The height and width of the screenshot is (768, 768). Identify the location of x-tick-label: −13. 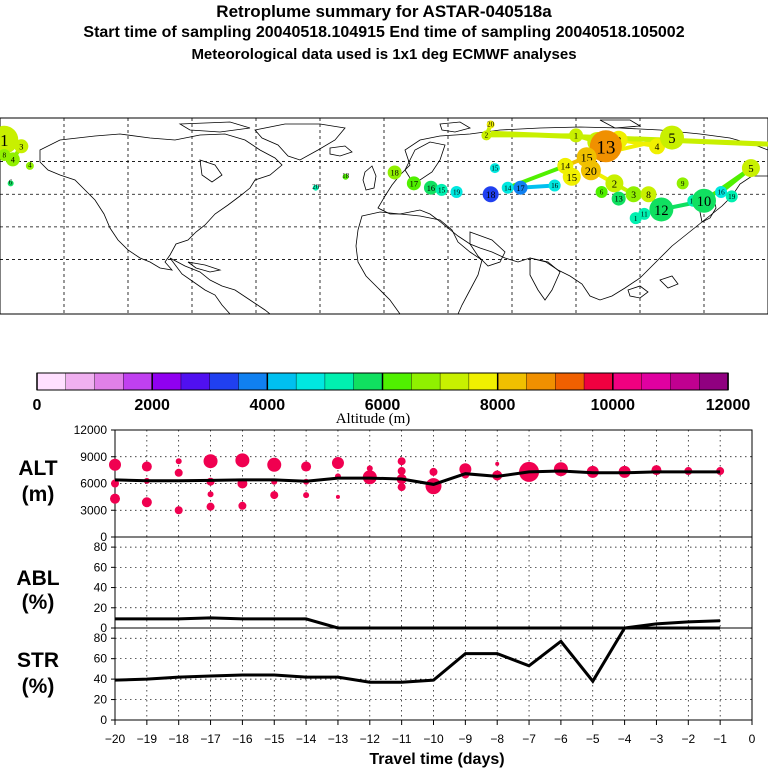
(338, 739).